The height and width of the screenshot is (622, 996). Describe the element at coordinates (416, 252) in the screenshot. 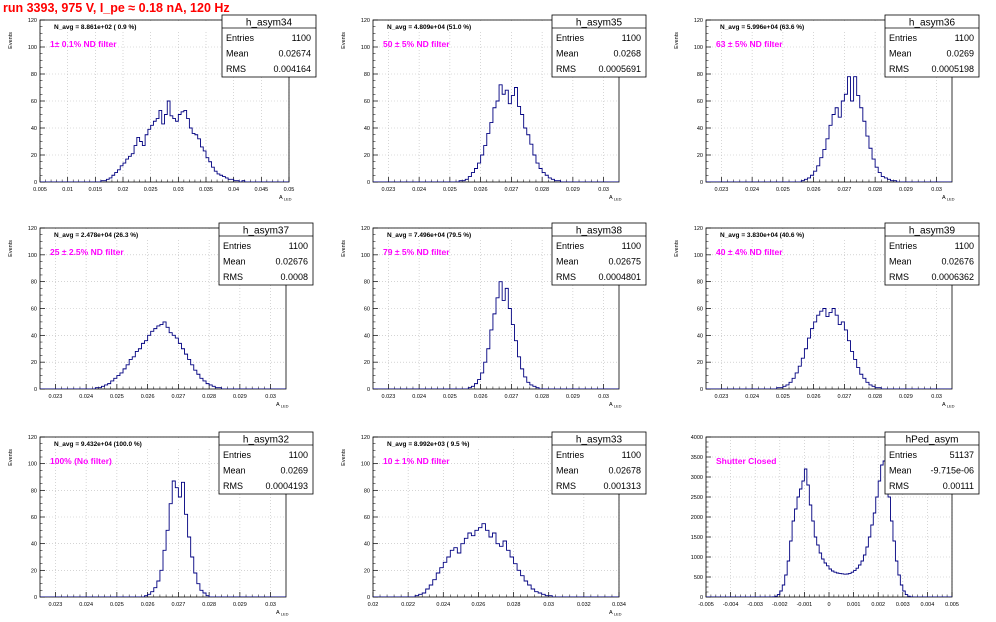

I see `filter-label: 79 ± 5% ND filter` at that location.